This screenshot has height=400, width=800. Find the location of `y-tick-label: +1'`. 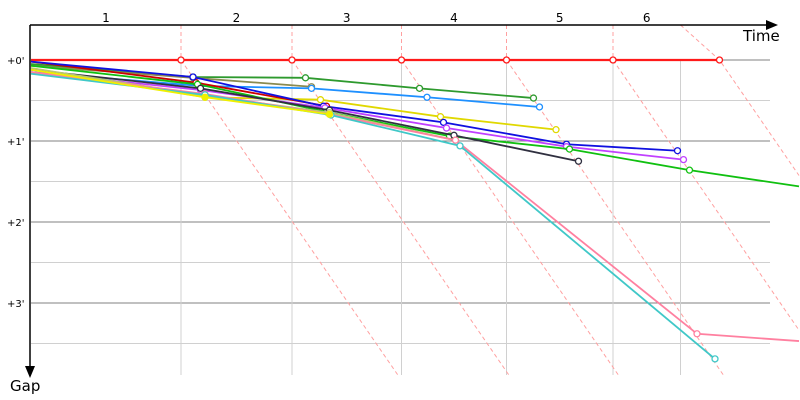

y-tick-label: +1' is located at coordinates (16, 142).